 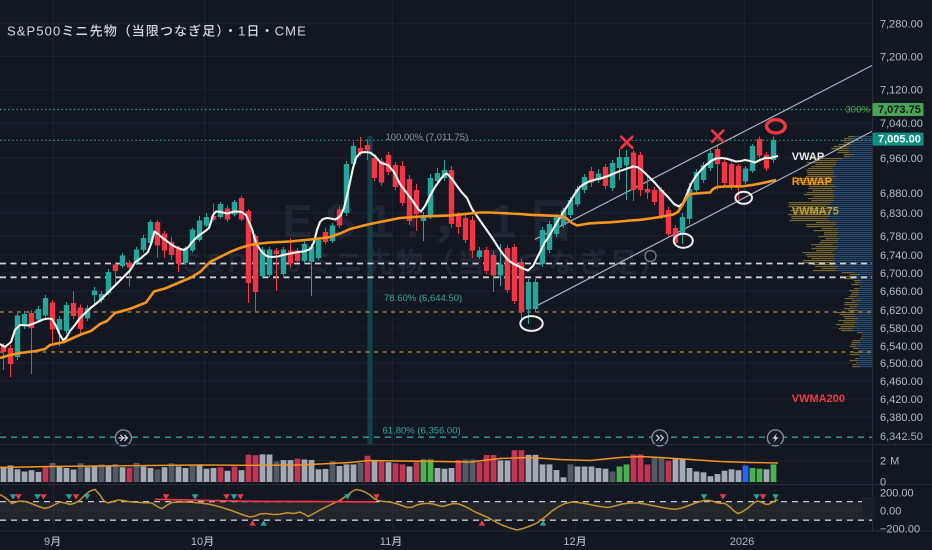 I want to click on svg-text: 6,880.00, so click(x=901, y=194).